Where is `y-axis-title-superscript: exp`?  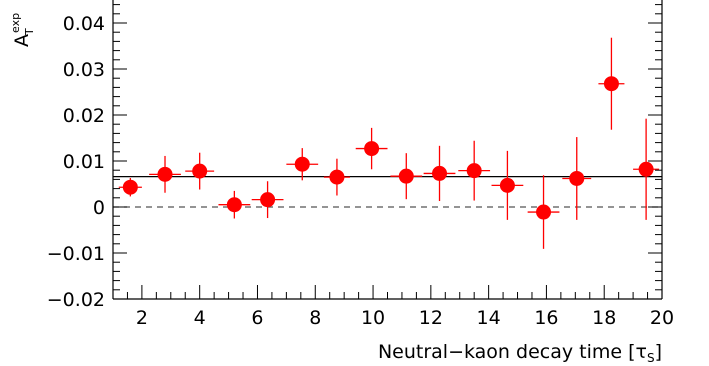 y-axis-title-superscript: exp is located at coordinates (15, 23).